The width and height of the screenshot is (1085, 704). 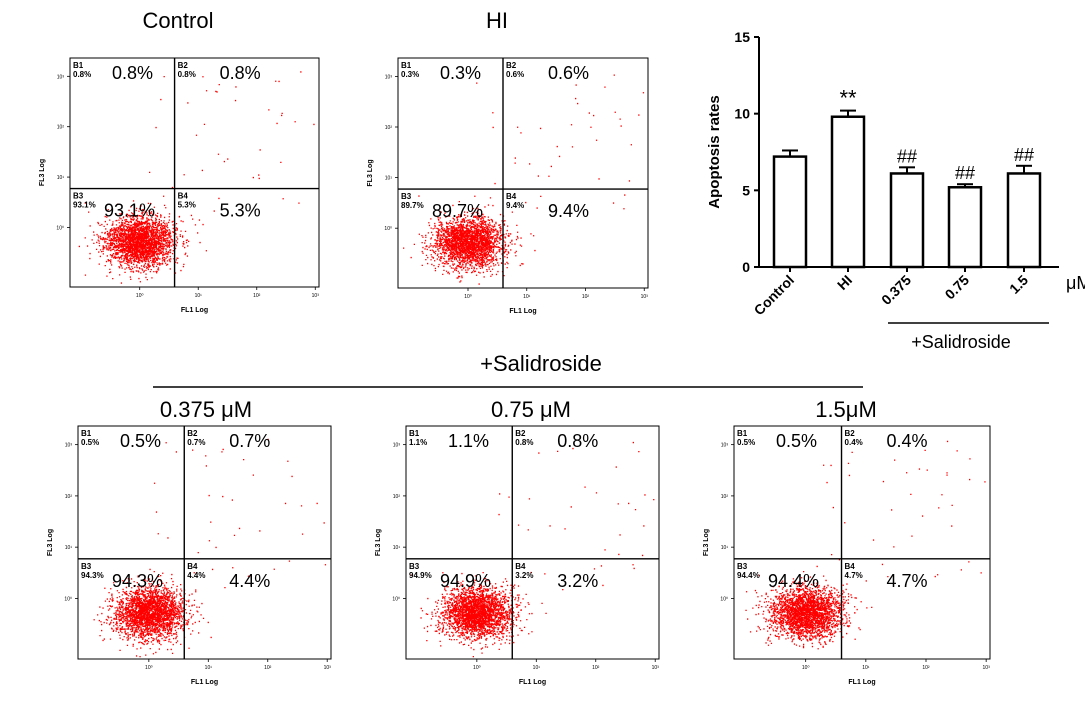 I want to click on y-tick-label: 15, so click(x=742, y=37).